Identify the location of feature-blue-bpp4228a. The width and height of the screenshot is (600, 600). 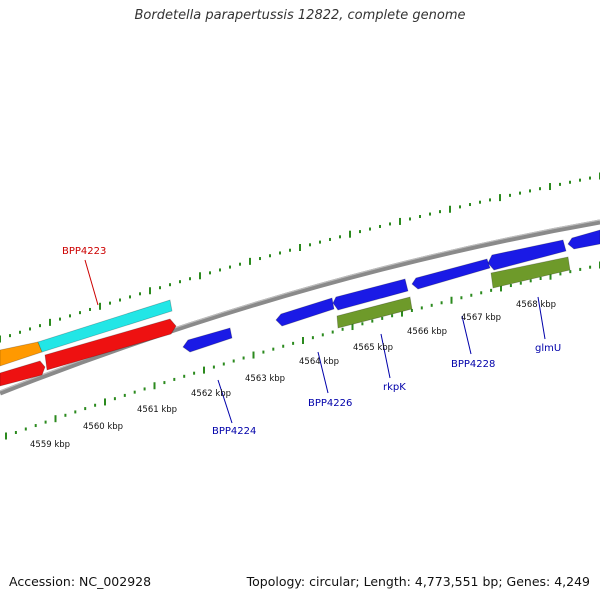
(451, 274).